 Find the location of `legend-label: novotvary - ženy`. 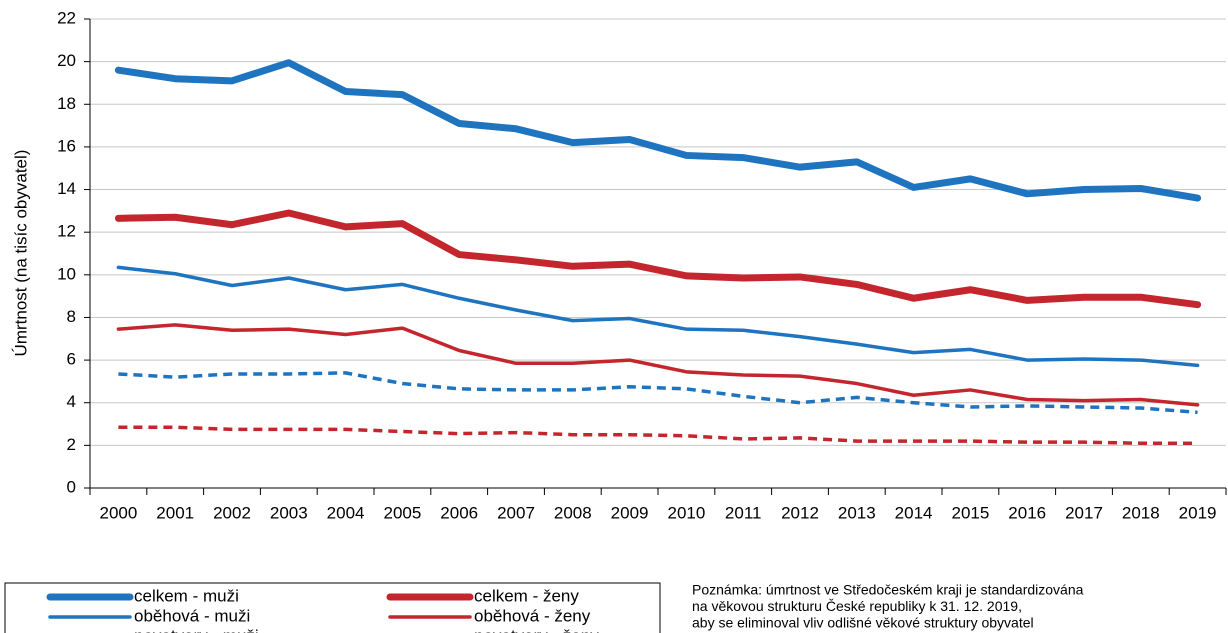

legend-label: novotvary - ženy is located at coordinates (536, 629).